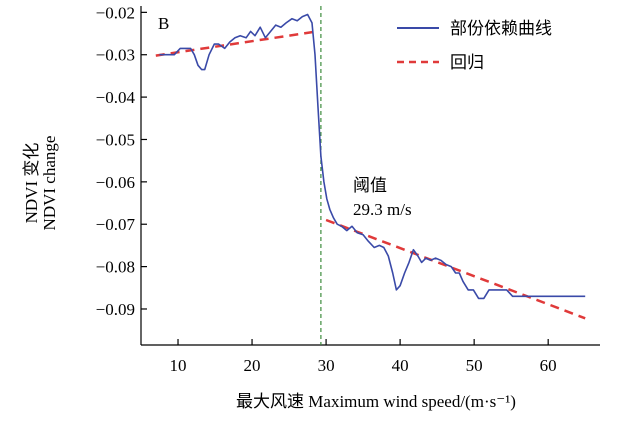  What do you see at coordinates (474, 45) in the screenshot?
I see `legend: 部份依赖曲线 回归` at bounding box center [474, 45].